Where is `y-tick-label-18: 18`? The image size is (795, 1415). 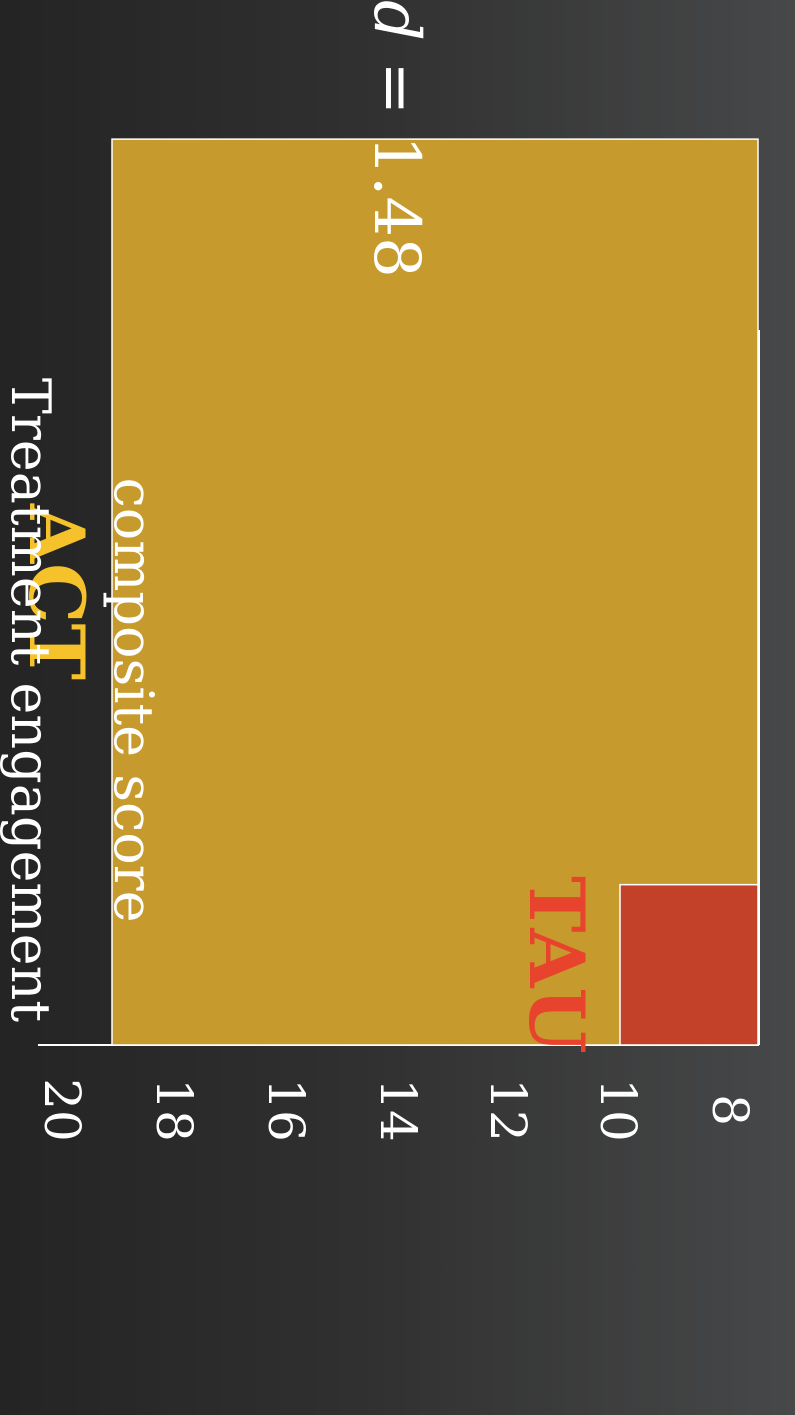 y-tick-label-18: 18 is located at coordinates (174, 1110).